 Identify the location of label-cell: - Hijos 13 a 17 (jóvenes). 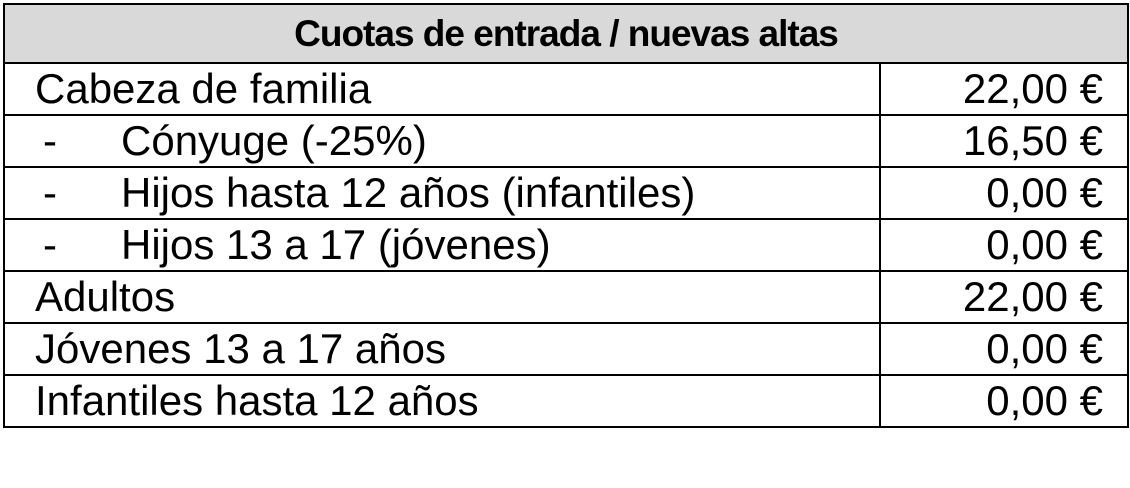
(442, 245).